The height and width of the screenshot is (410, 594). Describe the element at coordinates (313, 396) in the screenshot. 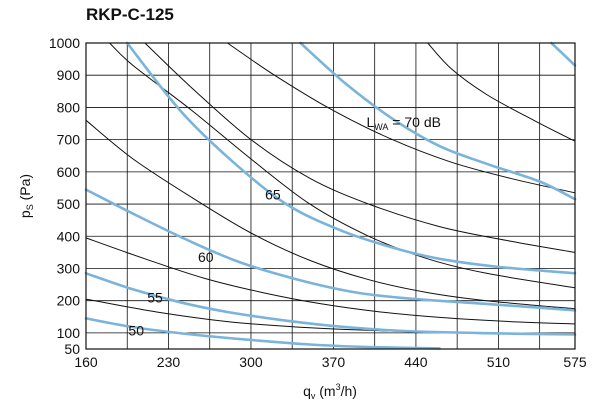

I see `x-axis-label-sub: v` at that location.